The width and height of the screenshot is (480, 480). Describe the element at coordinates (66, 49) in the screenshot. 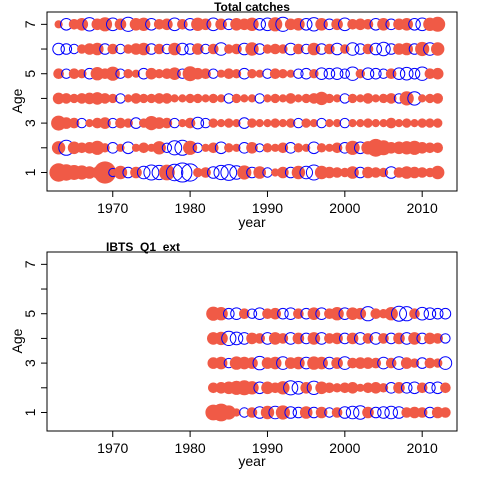

I see `bubble-age6-1964` at that location.